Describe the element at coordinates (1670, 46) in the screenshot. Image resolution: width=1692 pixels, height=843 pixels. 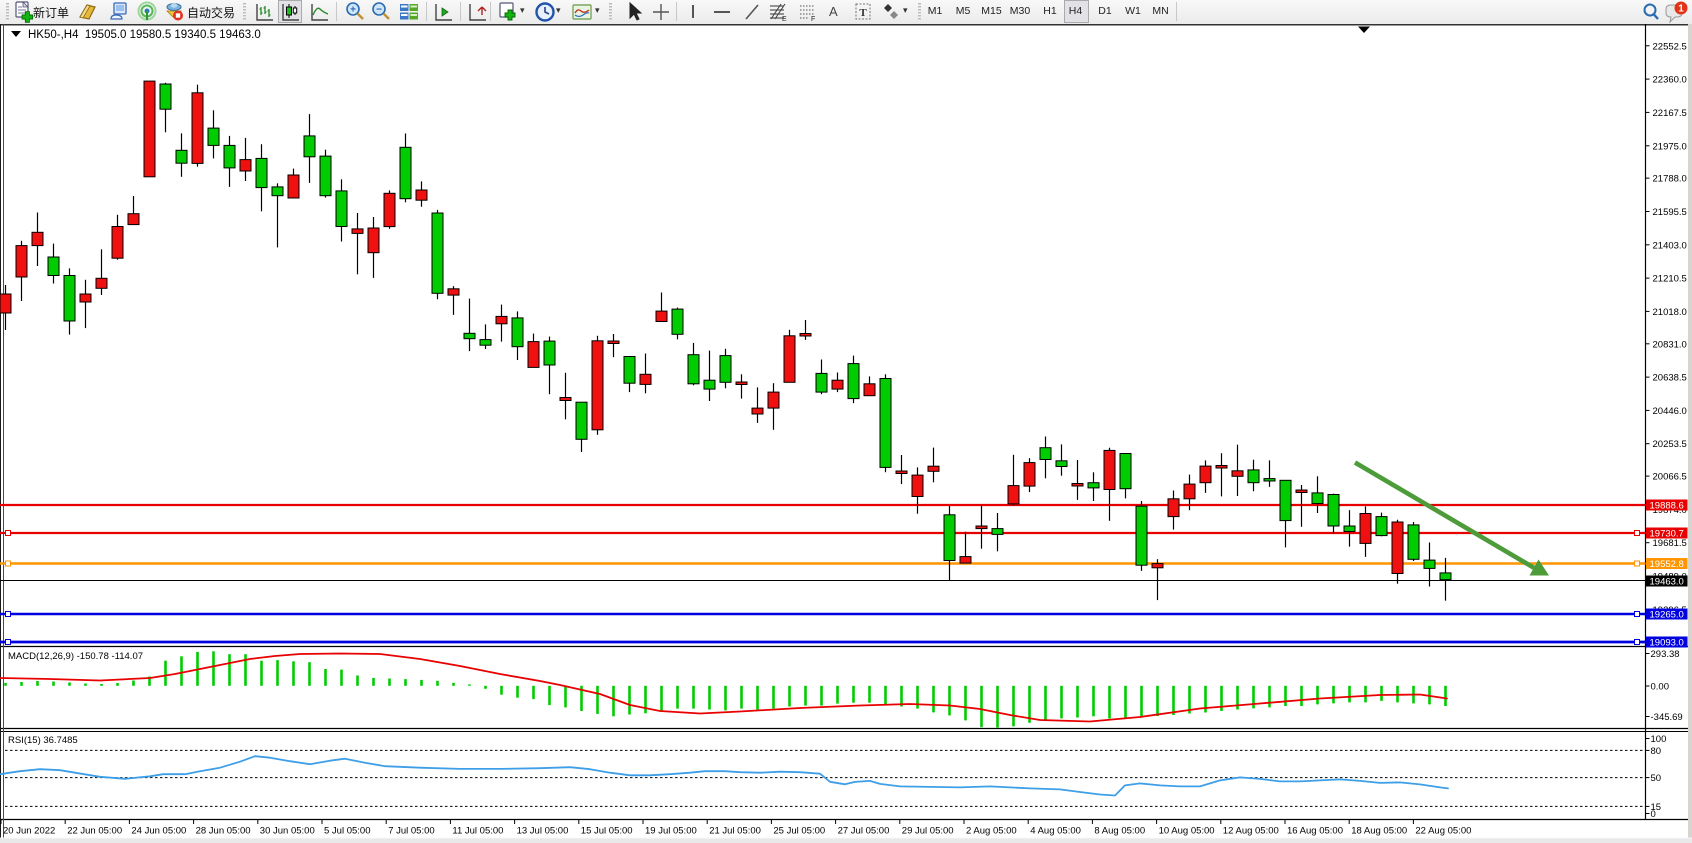
I see `svg-text: 22552.5` at that location.